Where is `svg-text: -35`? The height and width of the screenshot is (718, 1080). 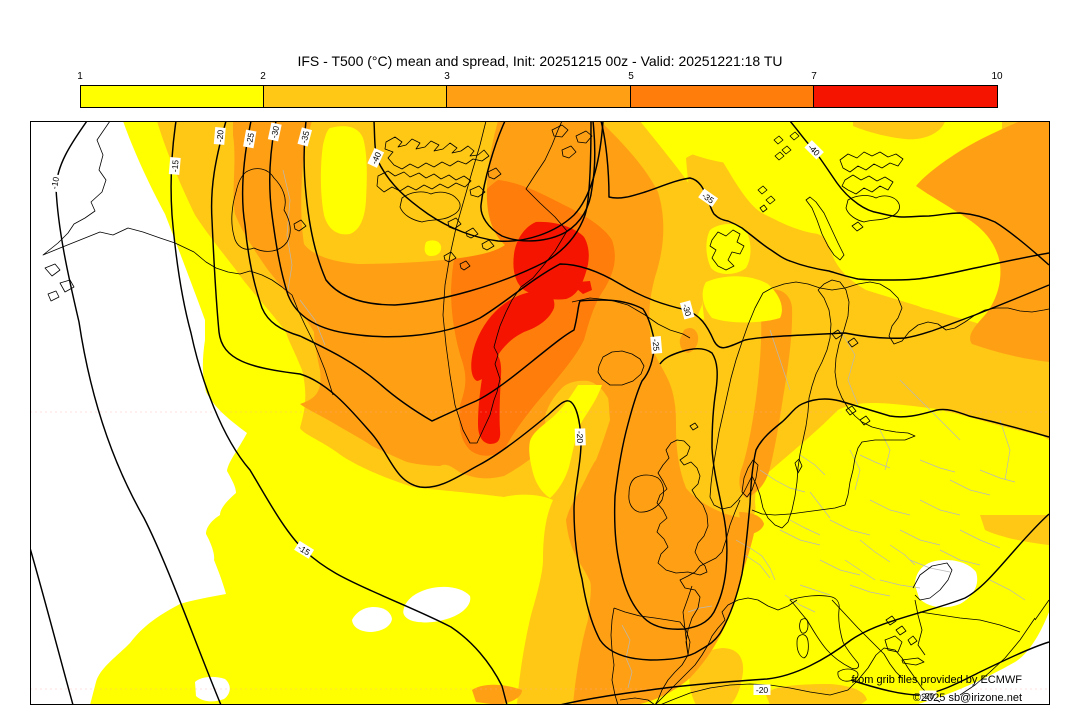
svg-text: -35 is located at coordinates (305, 137).